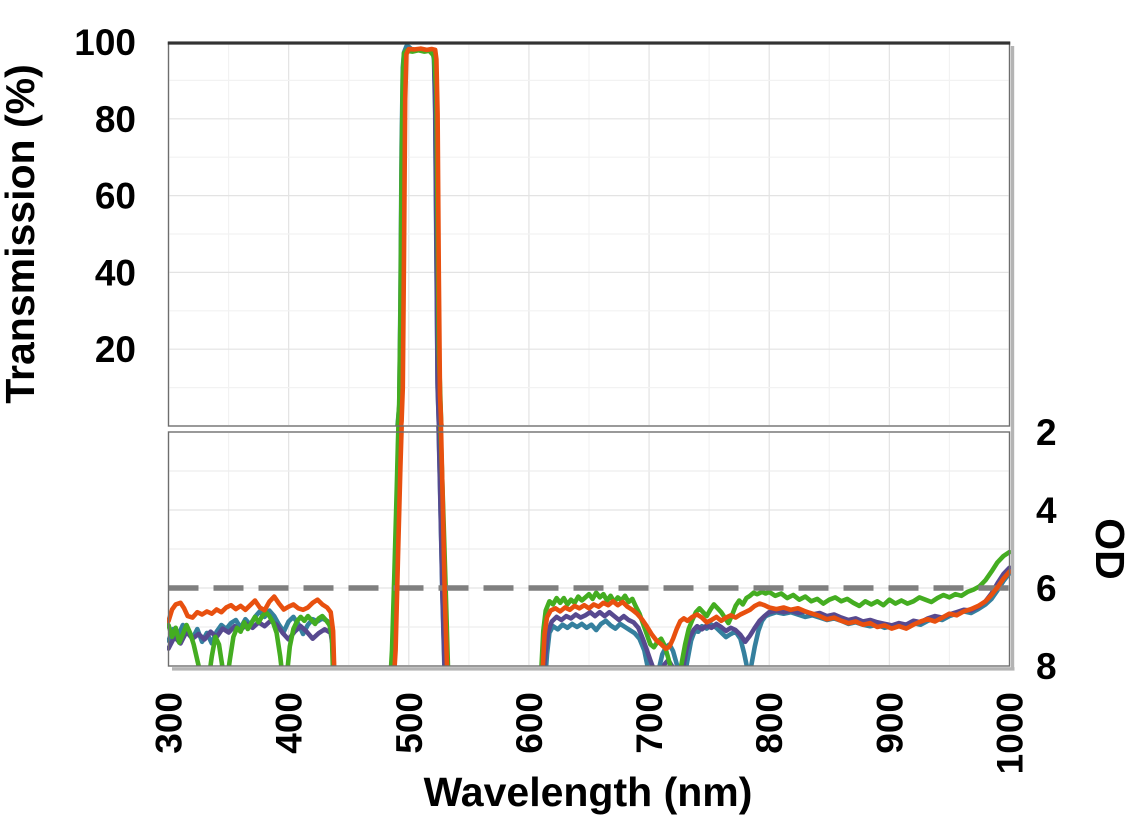 This screenshot has width=1138, height=826. Describe the element at coordinates (115, 272) in the screenshot. I see `transmission-tick-label: 40` at that location.